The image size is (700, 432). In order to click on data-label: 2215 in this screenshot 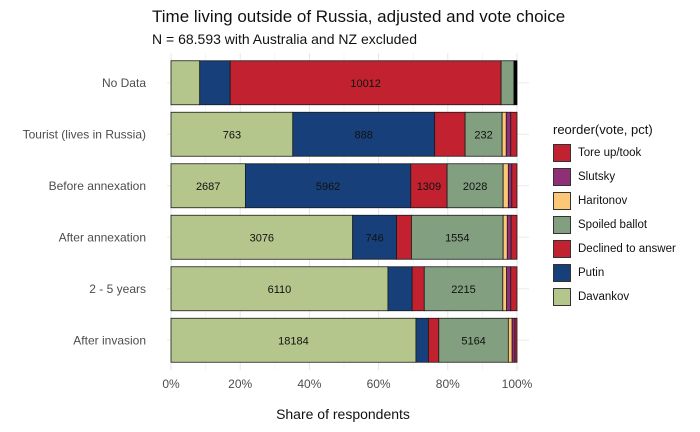, I will do `click(463, 290)`.